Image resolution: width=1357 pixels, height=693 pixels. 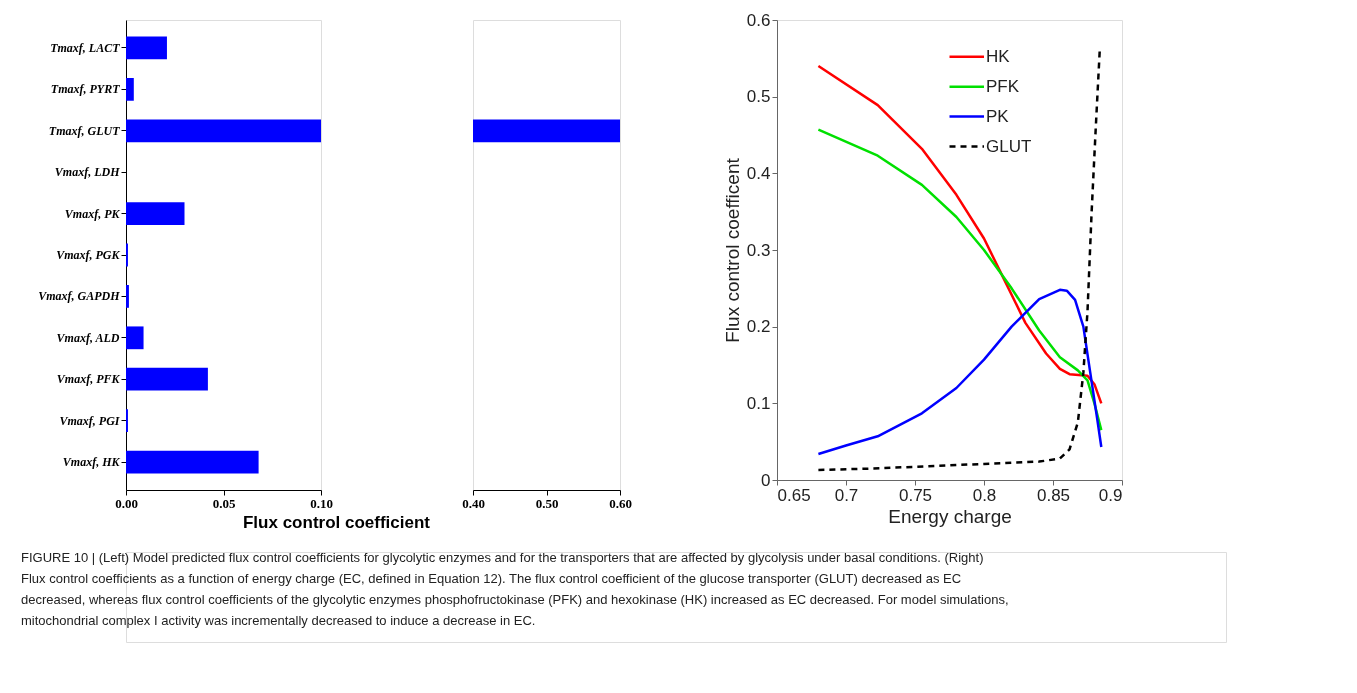 What do you see at coordinates (88, 337) in the screenshot?
I see `y-tick-label: Vmaxf, ALD` at bounding box center [88, 337].